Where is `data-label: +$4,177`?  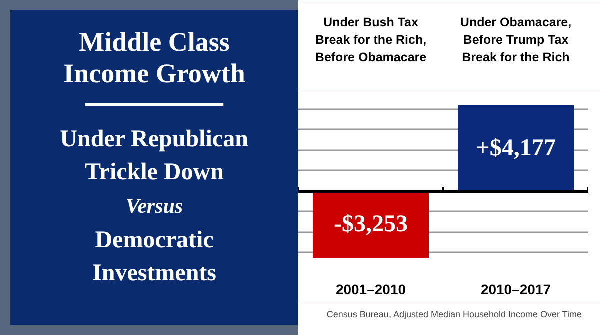 data-label: +$4,177 is located at coordinates (516, 148).